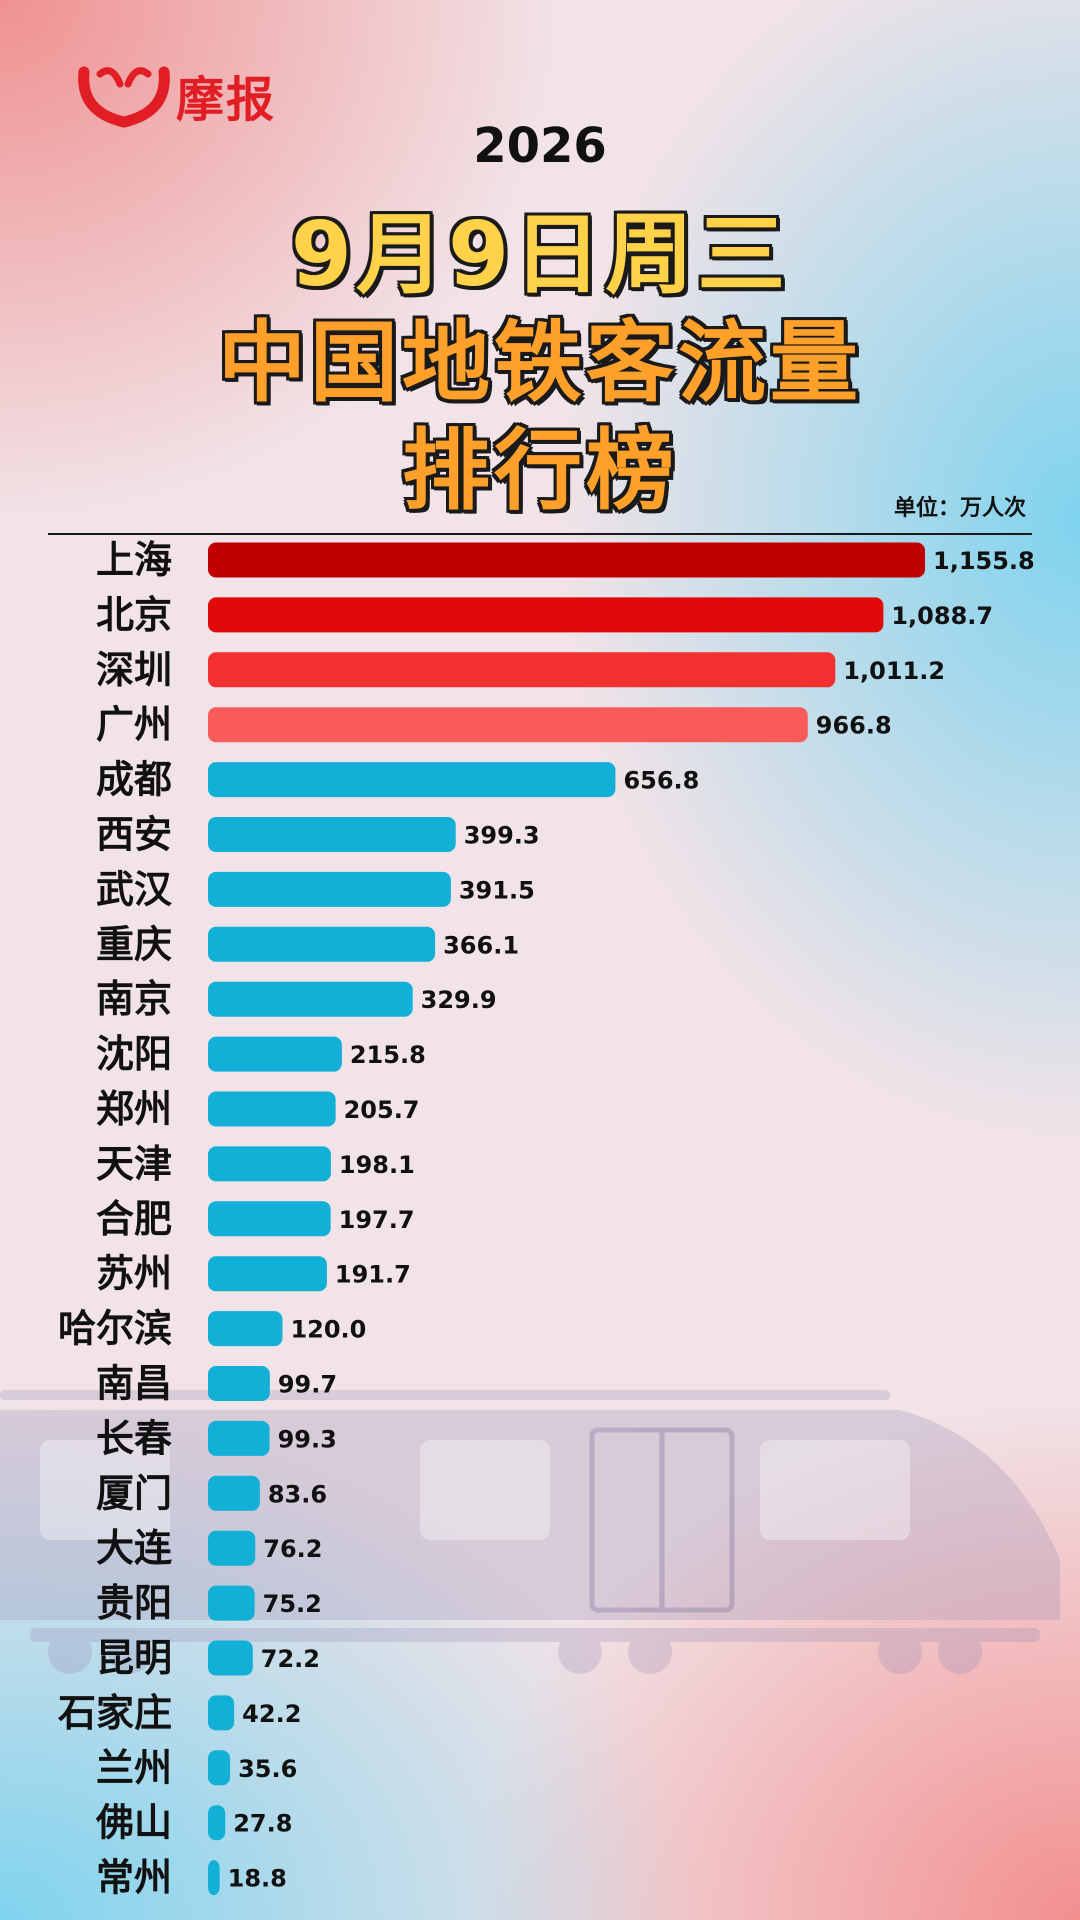 The image size is (1080, 1920). Describe the element at coordinates (984, 561) in the screenshot. I see `value-label: 1,155.8` at that location.